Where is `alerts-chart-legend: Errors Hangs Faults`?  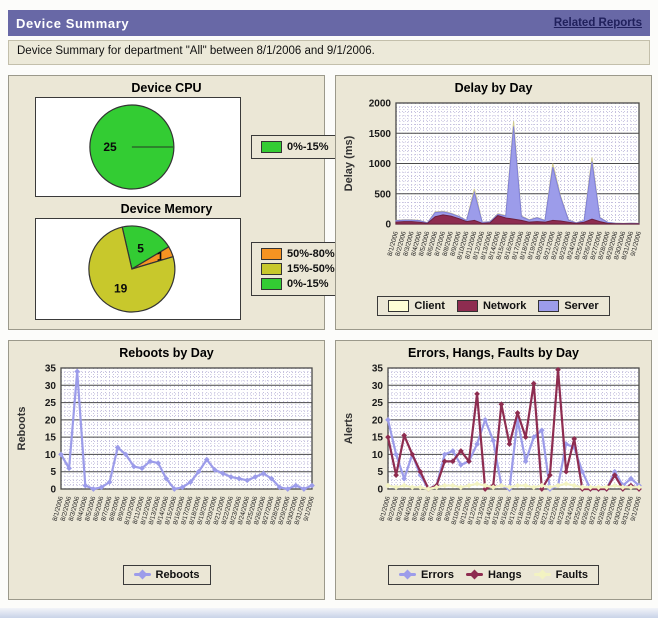 alerts-chart-legend: Errors Hangs Faults is located at coordinates (493, 574).